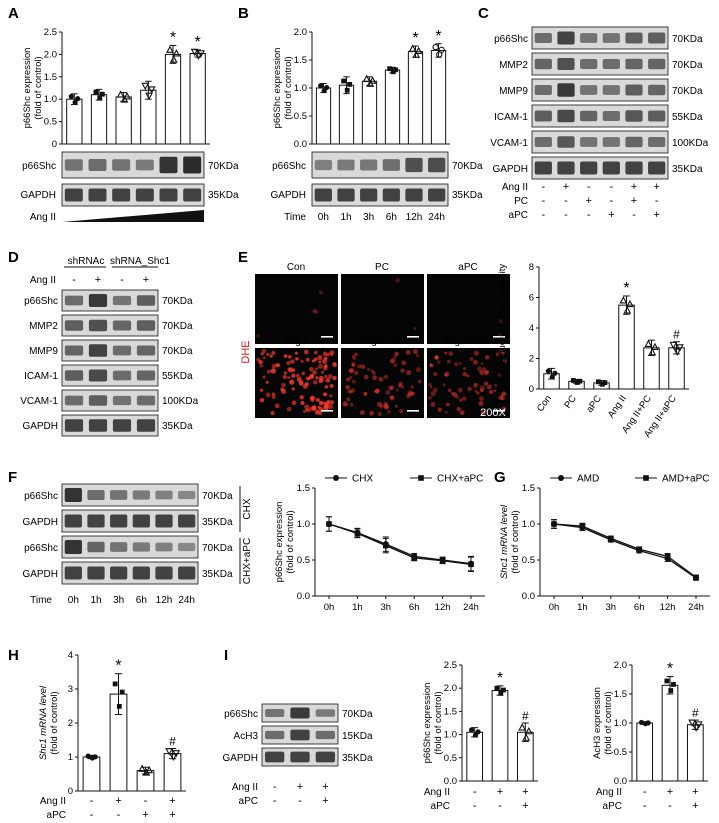 This screenshot has width=719, height=823. What do you see at coordinates (450, 711) in the screenshot?
I see `y-tick-label: 1.5` at bounding box center [450, 711].